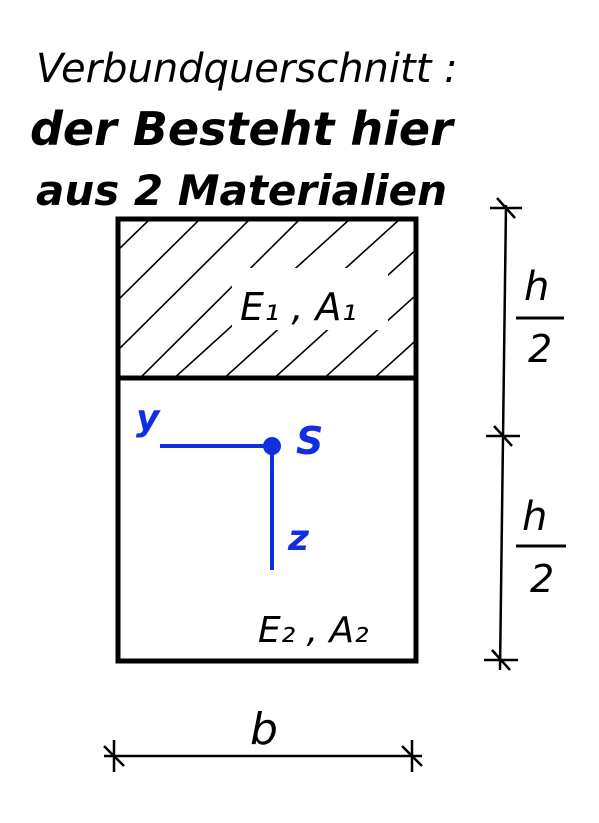  What do you see at coordinates (263, 756) in the screenshot?
I see `width-dimension` at bounding box center [263, 756].